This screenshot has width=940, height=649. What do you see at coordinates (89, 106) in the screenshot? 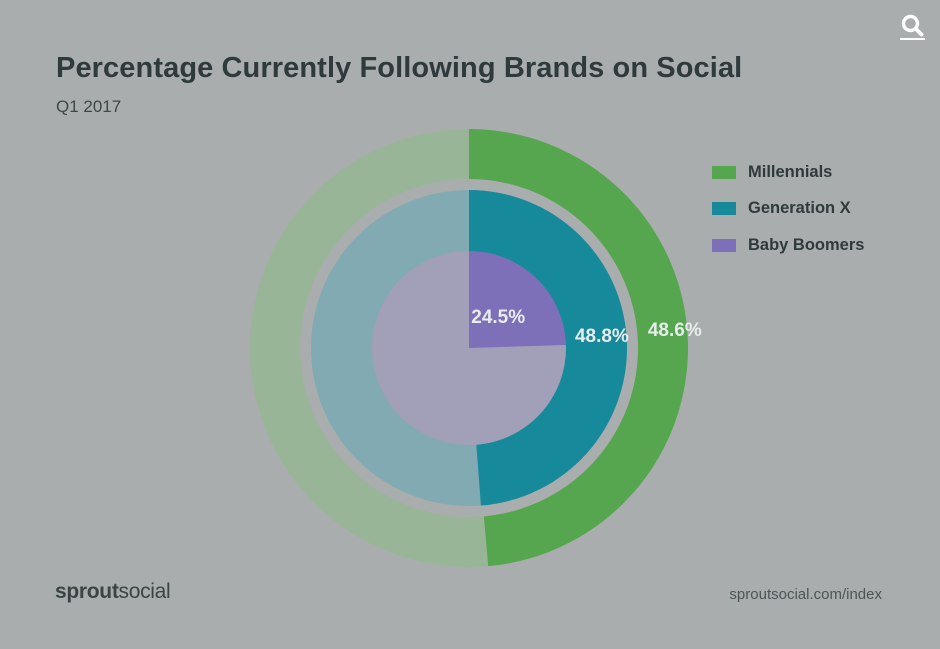
I see `chart-subtitle: Q1 2017` at bounding box center [89, 106].